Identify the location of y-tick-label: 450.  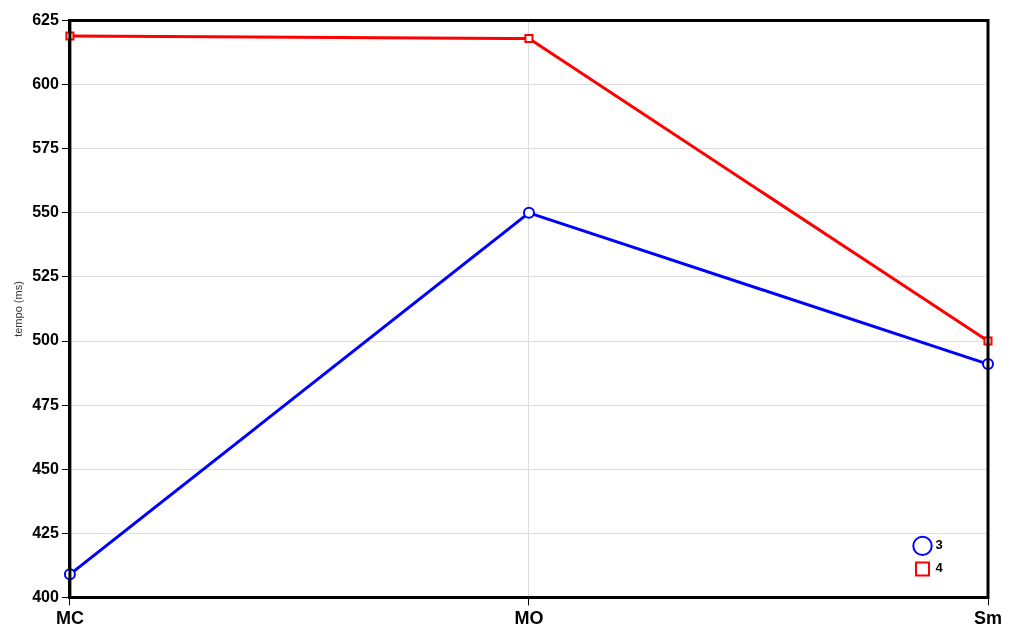
(45, 468).